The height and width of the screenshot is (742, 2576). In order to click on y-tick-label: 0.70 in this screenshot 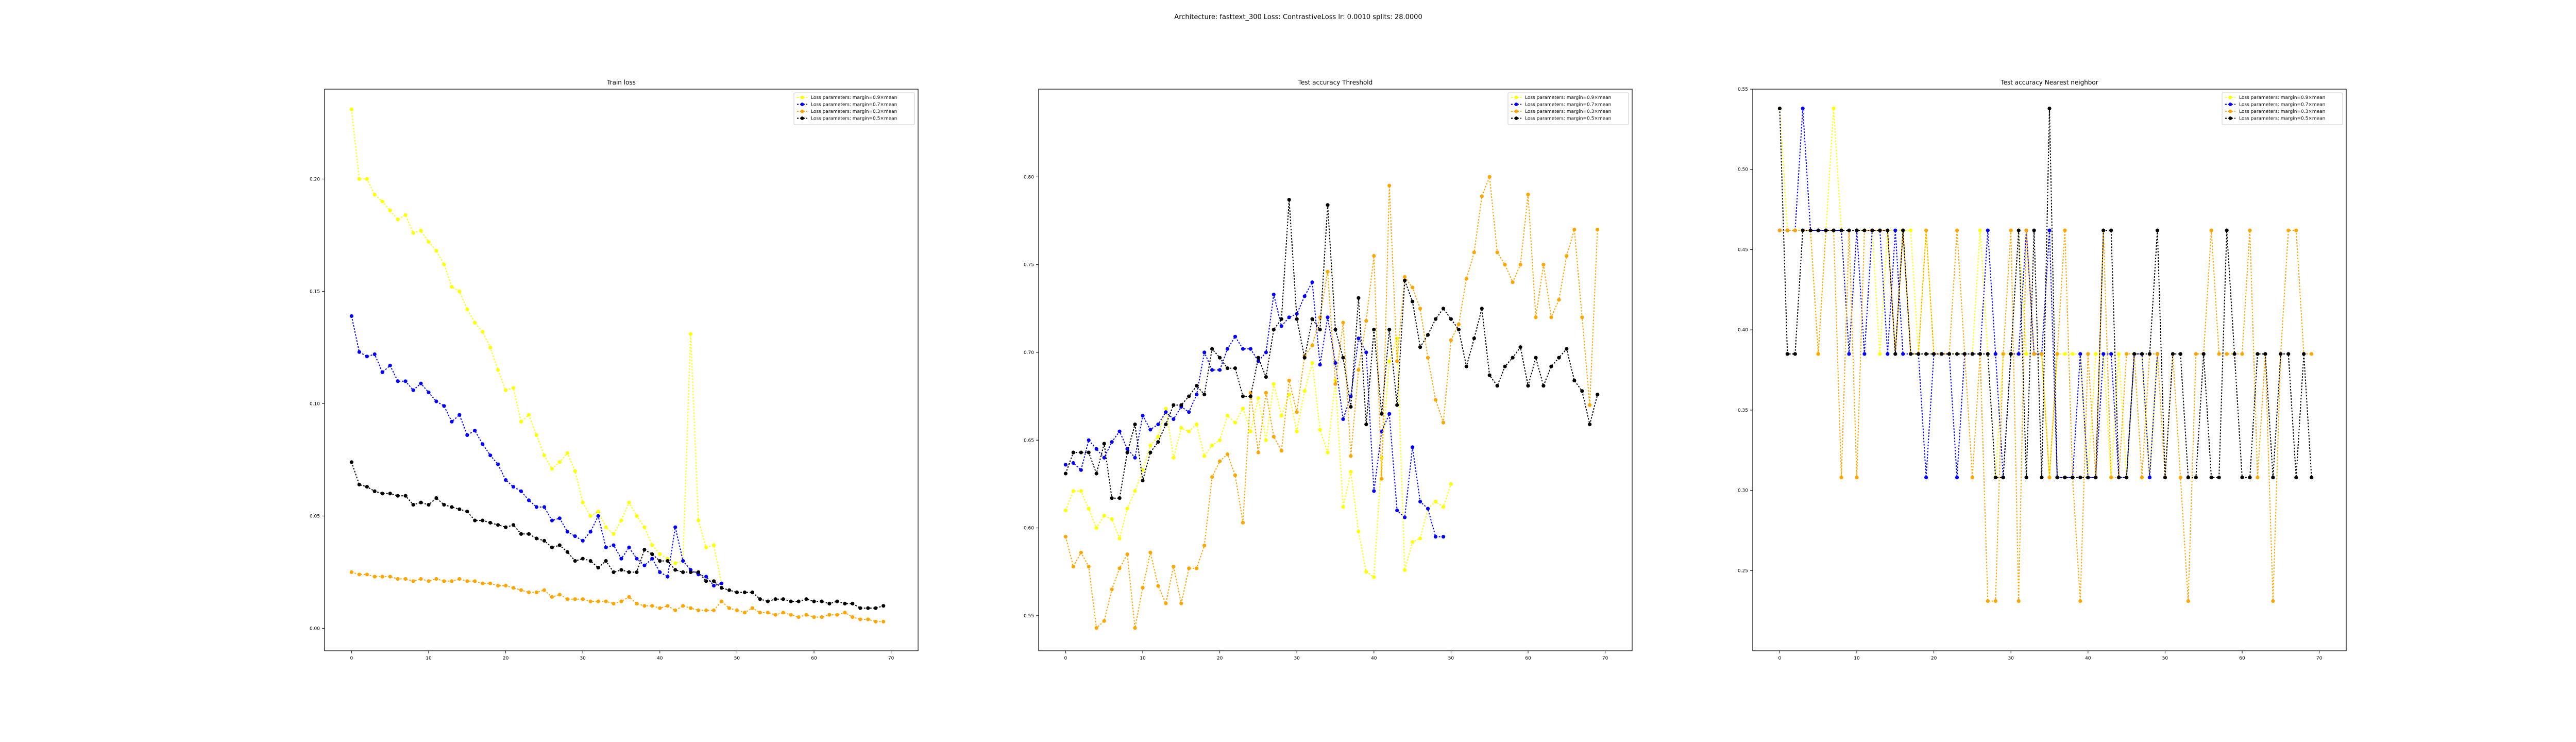, I will do `click(1029, 353)`.